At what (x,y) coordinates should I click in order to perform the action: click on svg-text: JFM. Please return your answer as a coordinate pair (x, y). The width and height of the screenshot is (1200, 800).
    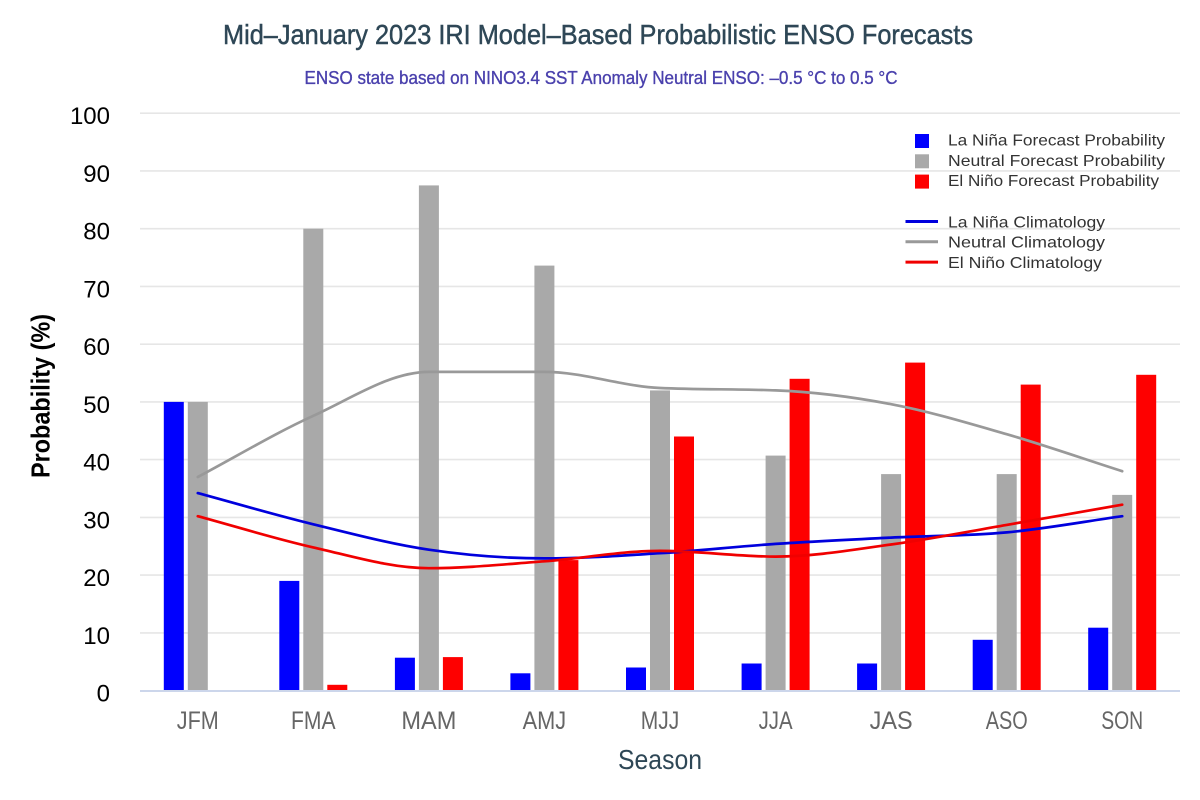
    Looking at the image, I should click on (198, 721).